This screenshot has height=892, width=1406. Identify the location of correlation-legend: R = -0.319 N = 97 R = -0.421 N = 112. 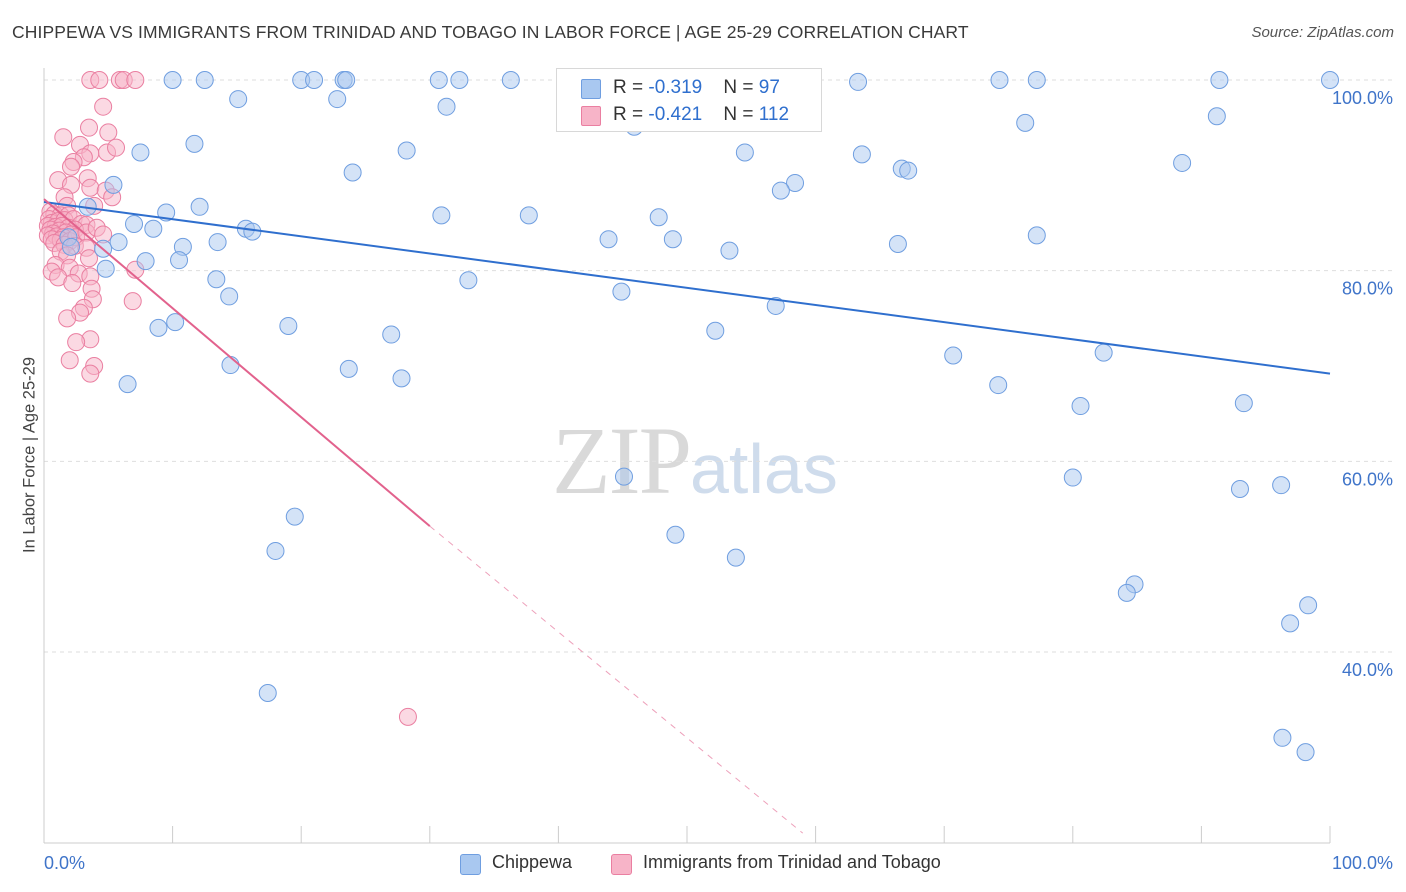
(689, 100).